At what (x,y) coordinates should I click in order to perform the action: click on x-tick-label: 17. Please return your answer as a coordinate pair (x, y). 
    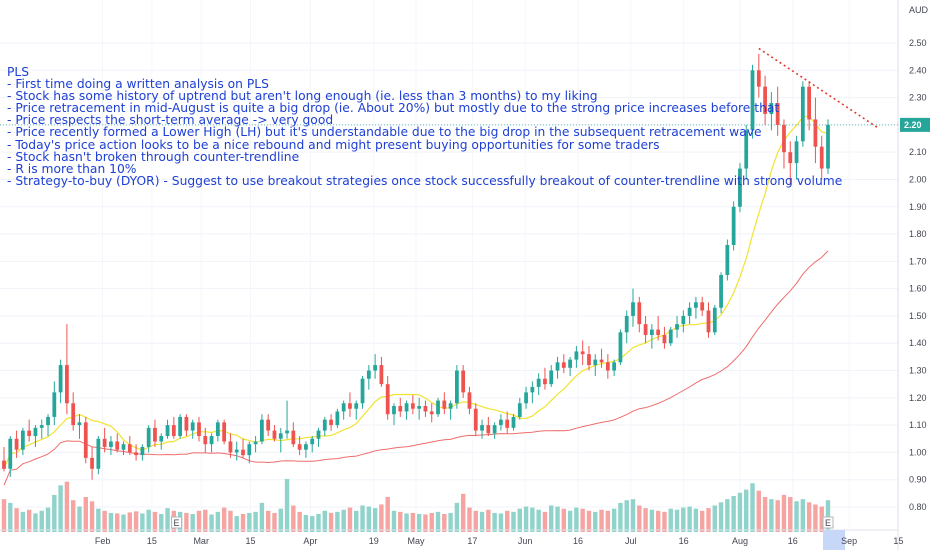
    Looking at the image, I should click on (472, 541).